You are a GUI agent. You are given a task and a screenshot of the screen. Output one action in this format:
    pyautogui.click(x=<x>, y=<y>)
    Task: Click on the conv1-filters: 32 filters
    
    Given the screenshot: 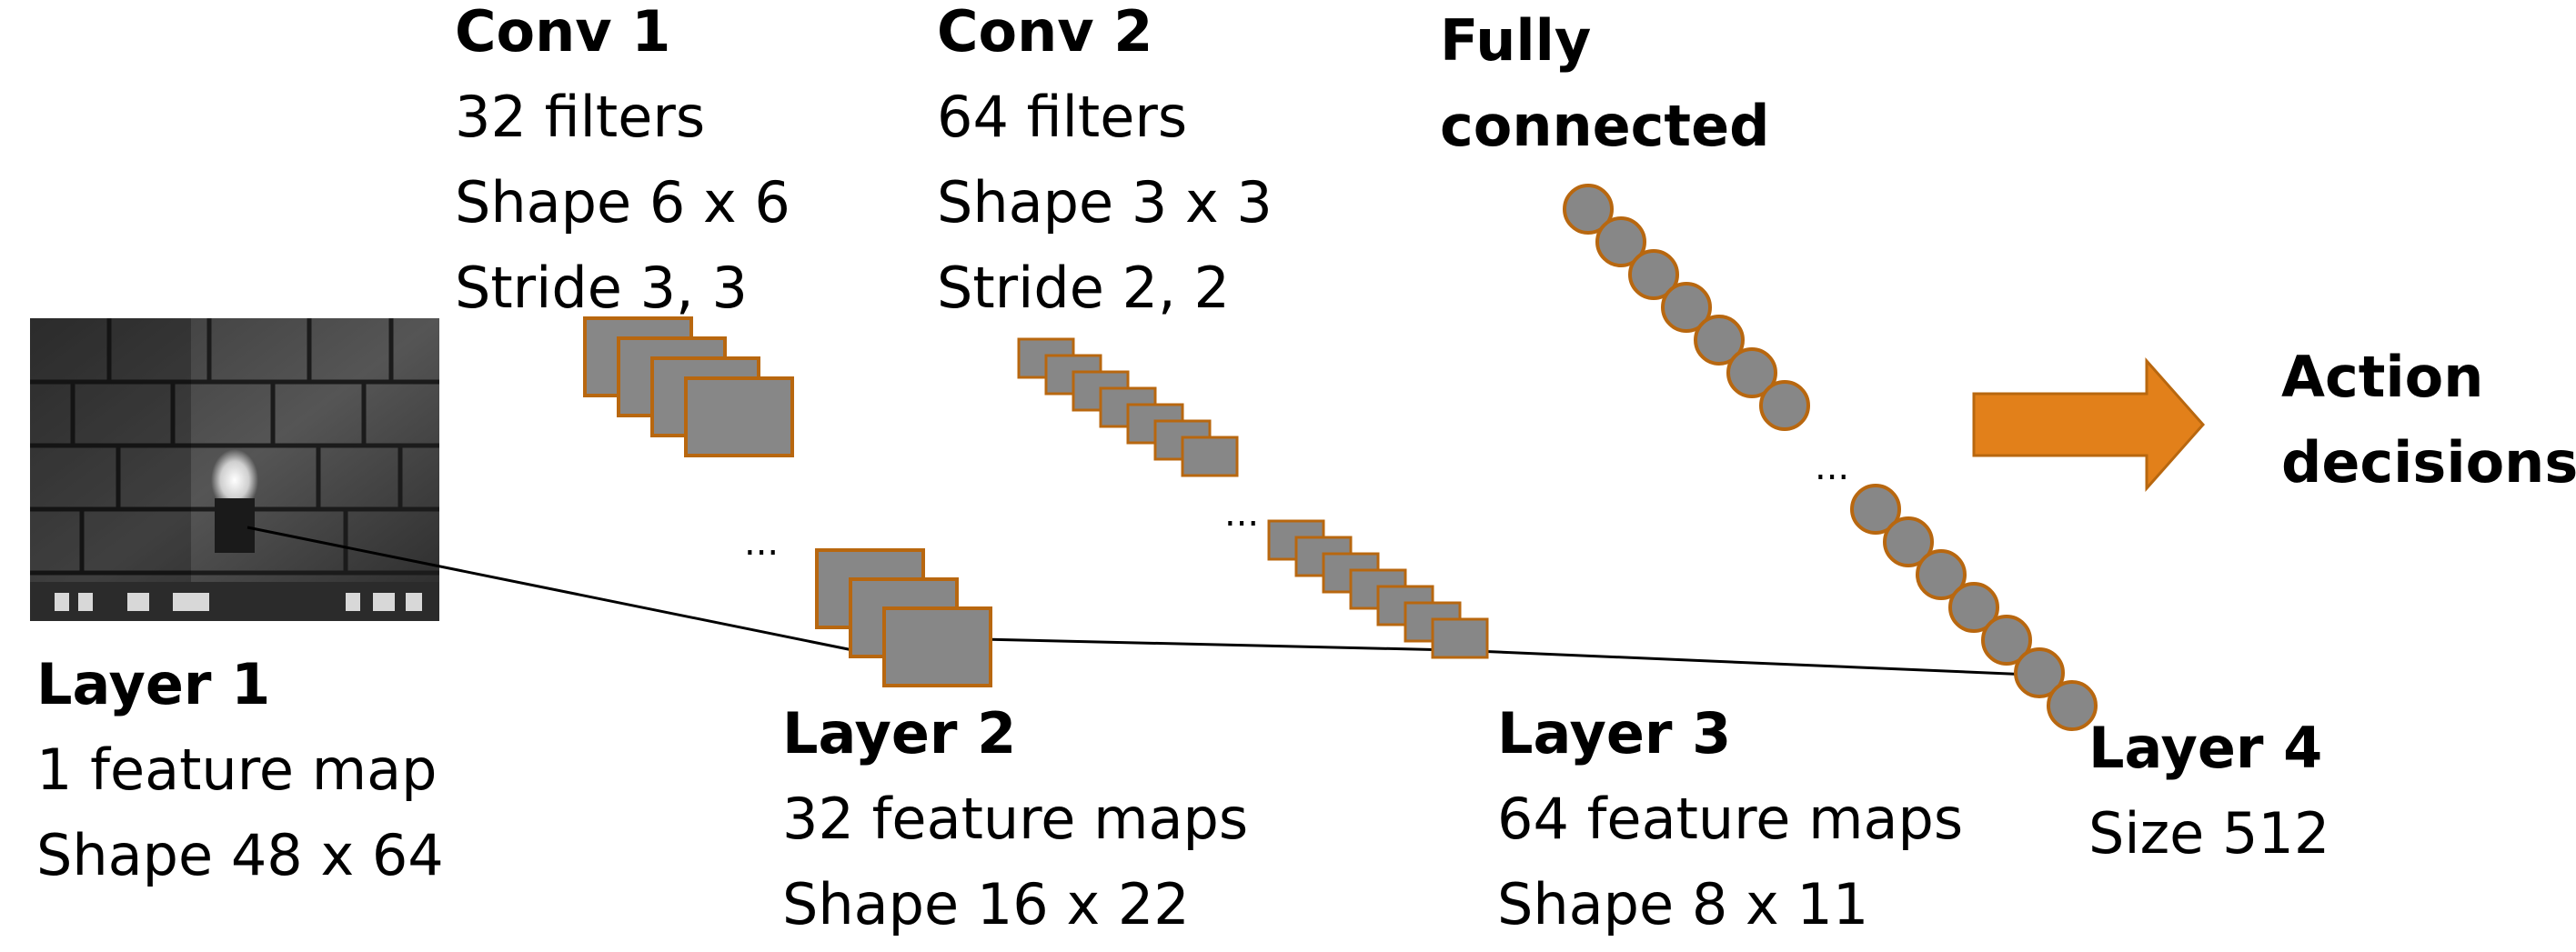 What is the action you would take?
    pyautogui.click(x=580, y=117)
    